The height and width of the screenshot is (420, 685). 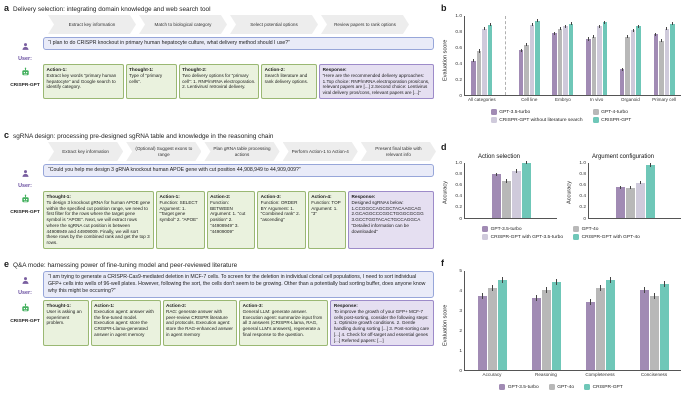 I want to click on legend-label: GPT-3.5-turbo, so click(x=506, y=229).